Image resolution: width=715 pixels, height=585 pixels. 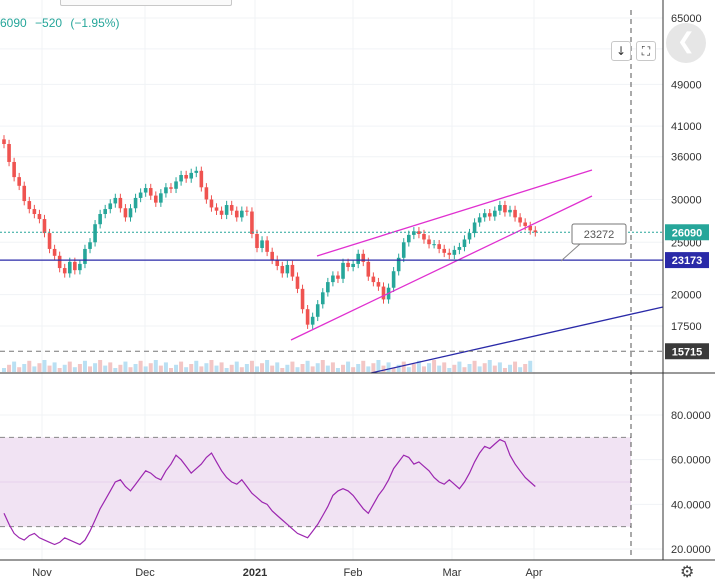 I want to click on rsi-tick-label: 80.0000, so click(x=691, y=416).